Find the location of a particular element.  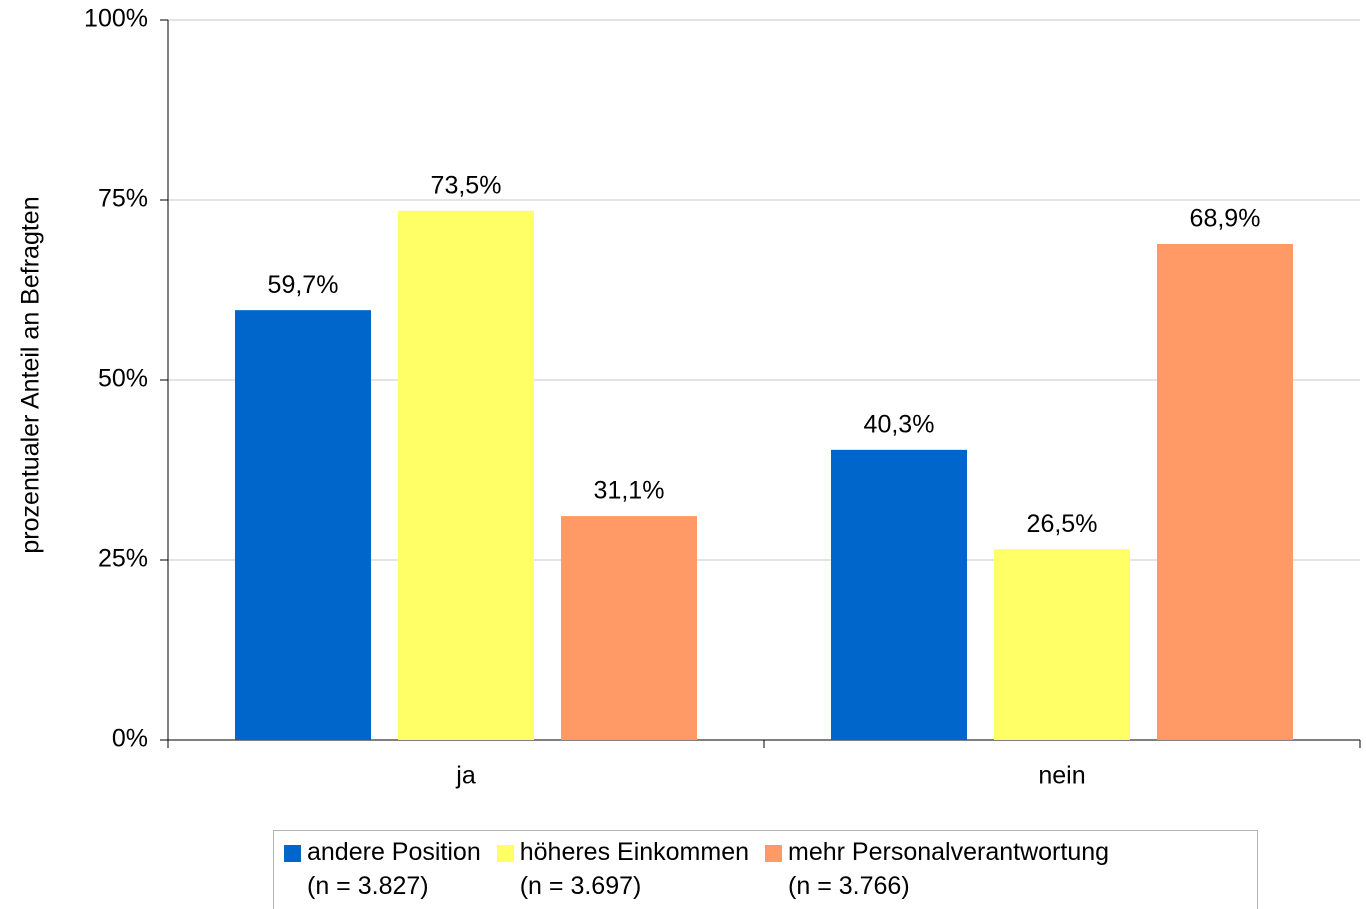

y-tick-label: 75% is located at coordinates (123, 199).